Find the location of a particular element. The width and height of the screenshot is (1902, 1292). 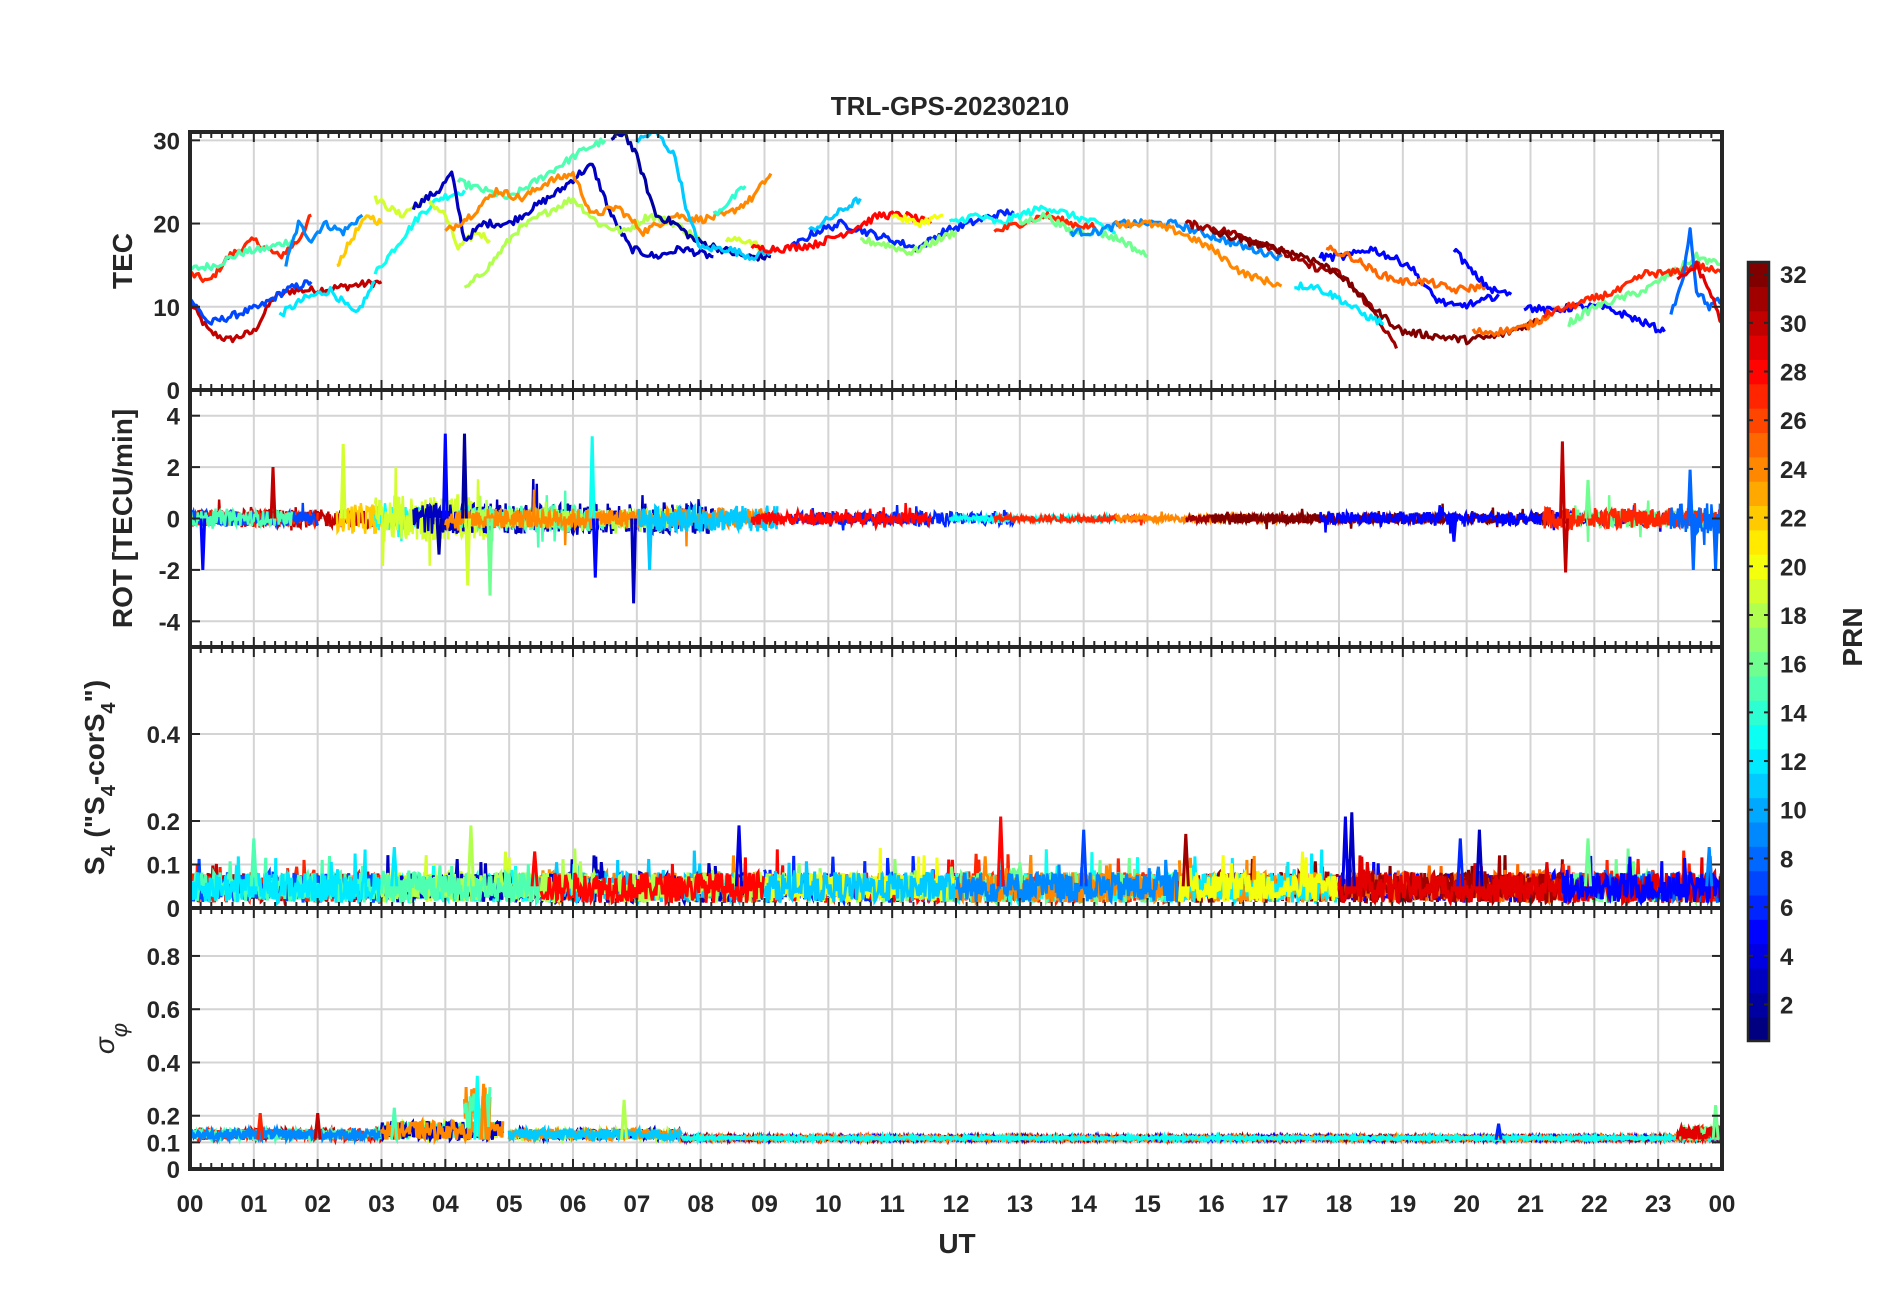

colorbar-tick-label: 12 is located at coordinates (1793, 762).